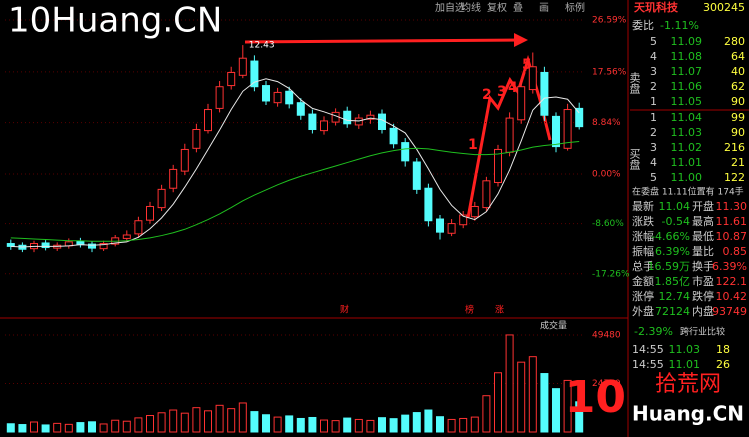  Describe the element at coordinates (497, 7) in the screenshot. I see `toolbar-button: 复权` at that location.